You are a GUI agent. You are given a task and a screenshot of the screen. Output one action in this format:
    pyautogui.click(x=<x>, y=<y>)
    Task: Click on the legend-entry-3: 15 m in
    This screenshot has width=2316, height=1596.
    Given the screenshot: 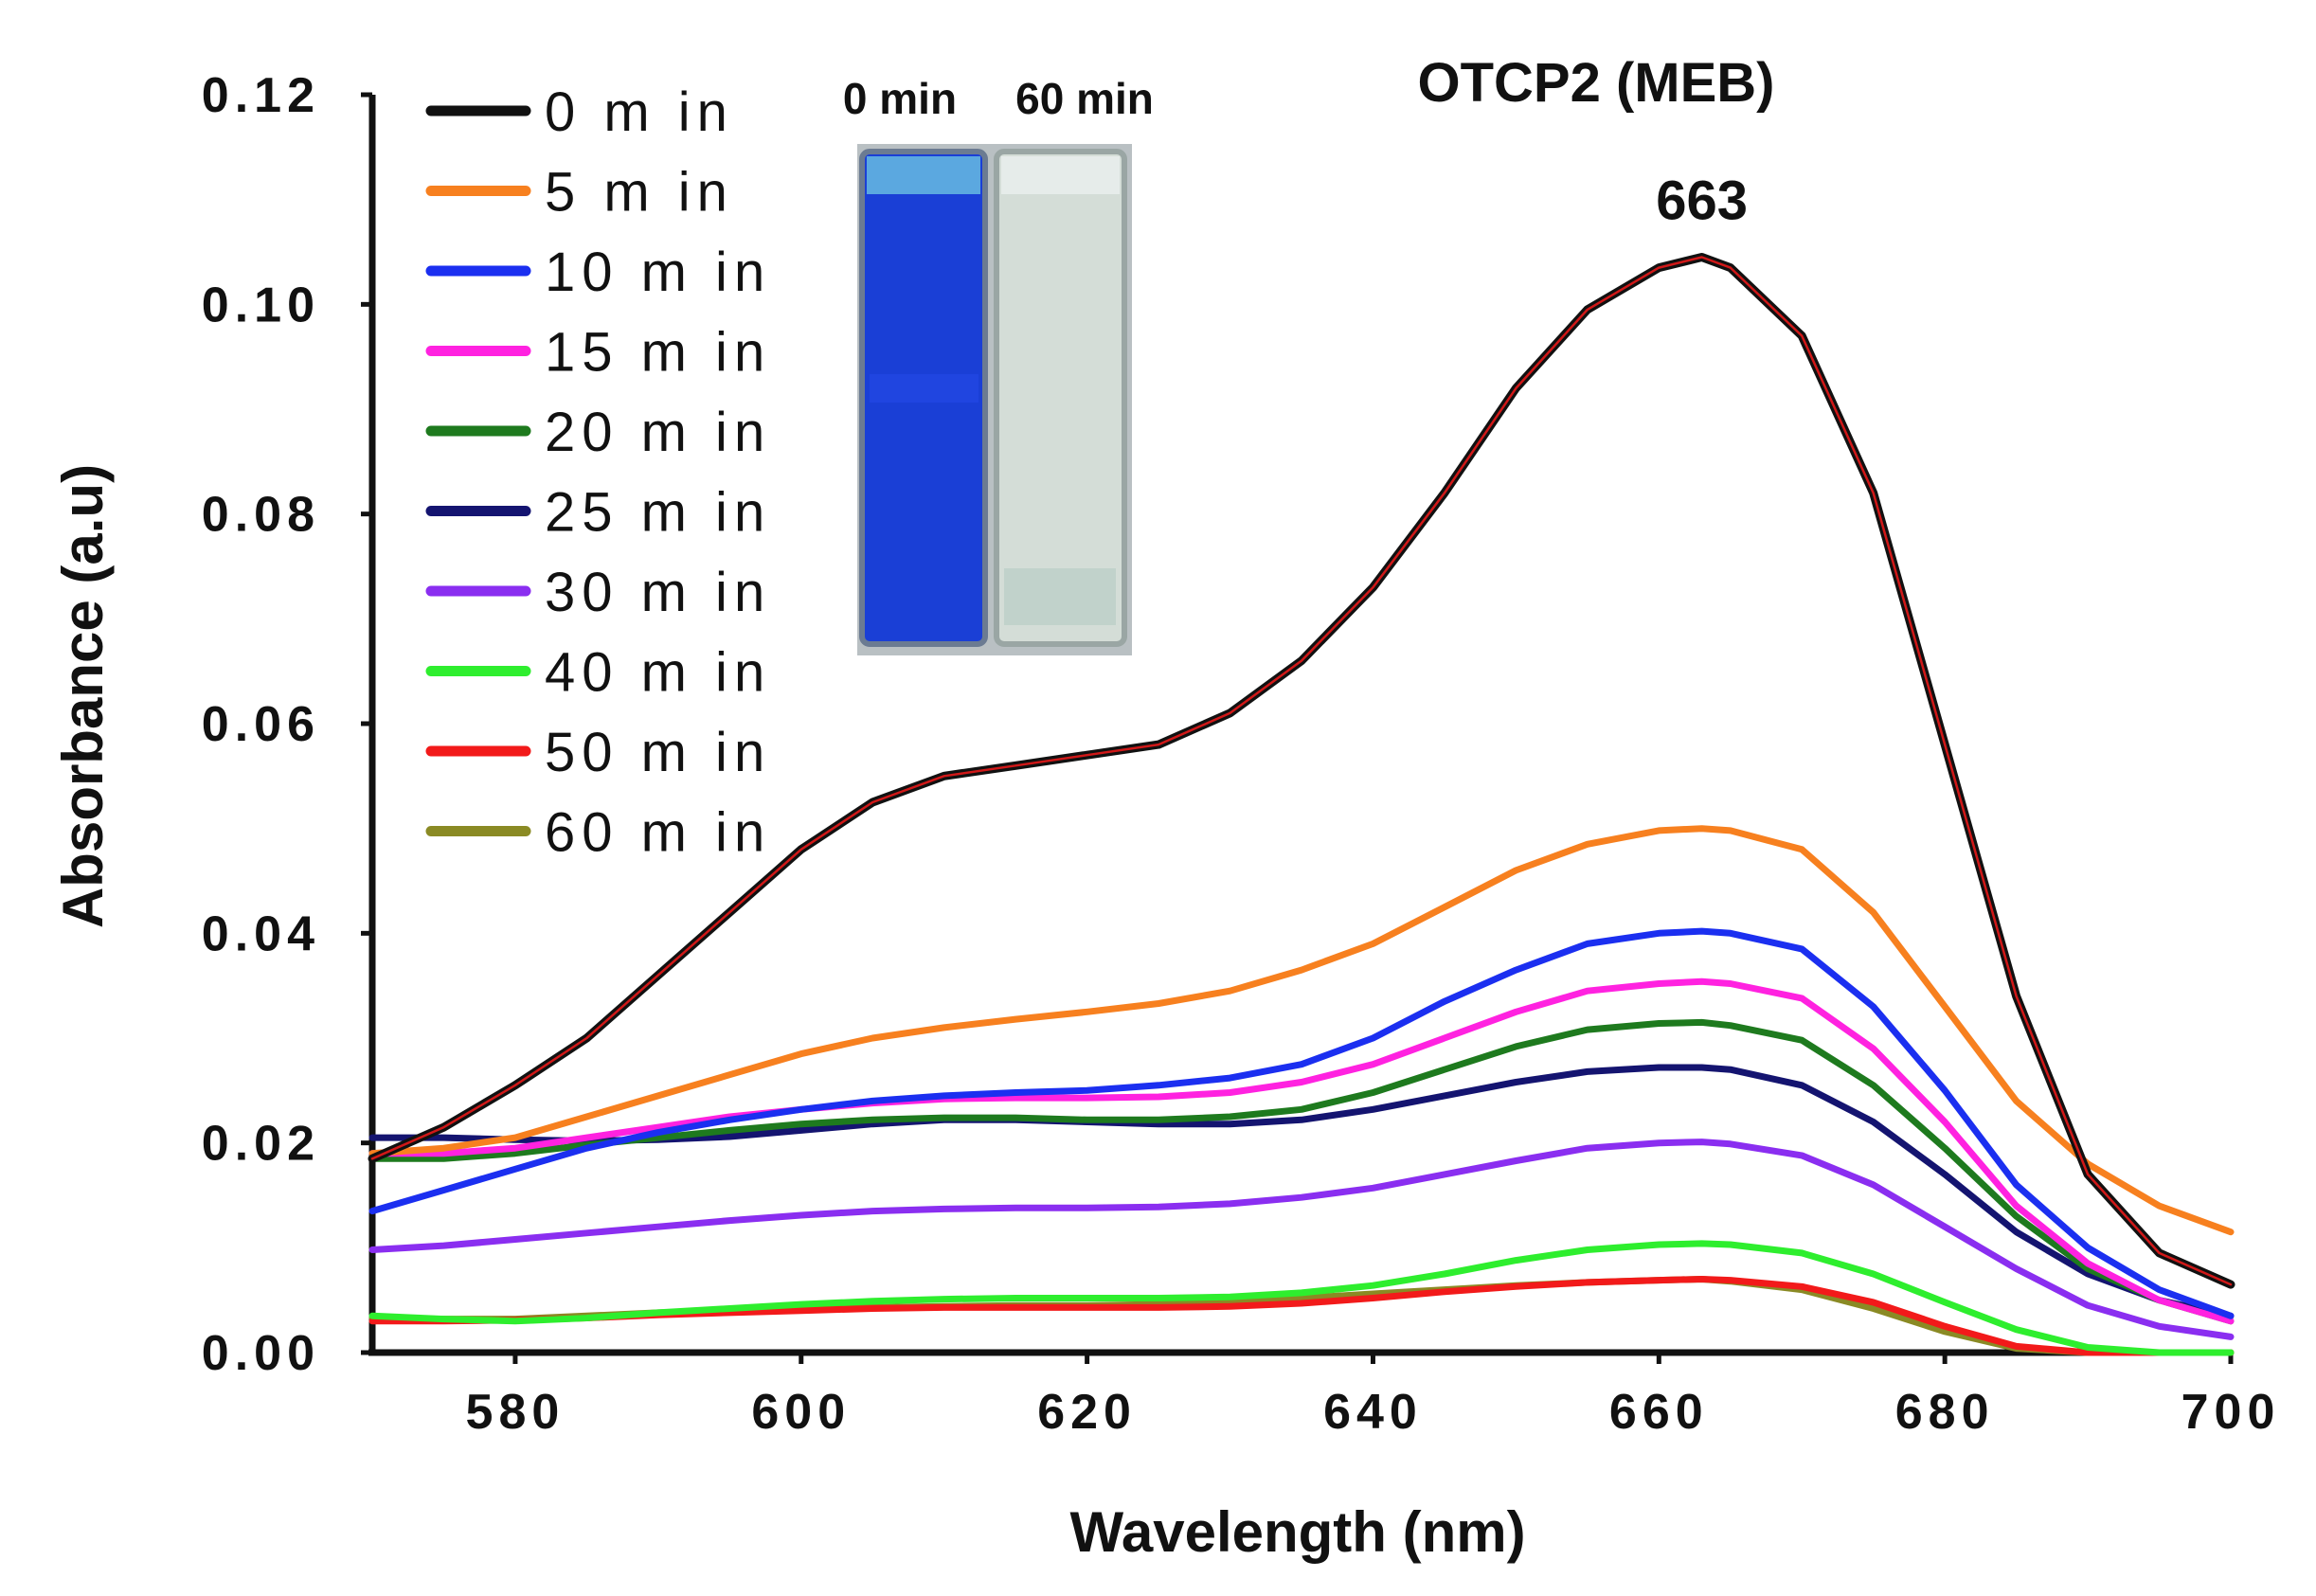 What is the action you would take?
    pyautogui.click(x=598, y=353)
    